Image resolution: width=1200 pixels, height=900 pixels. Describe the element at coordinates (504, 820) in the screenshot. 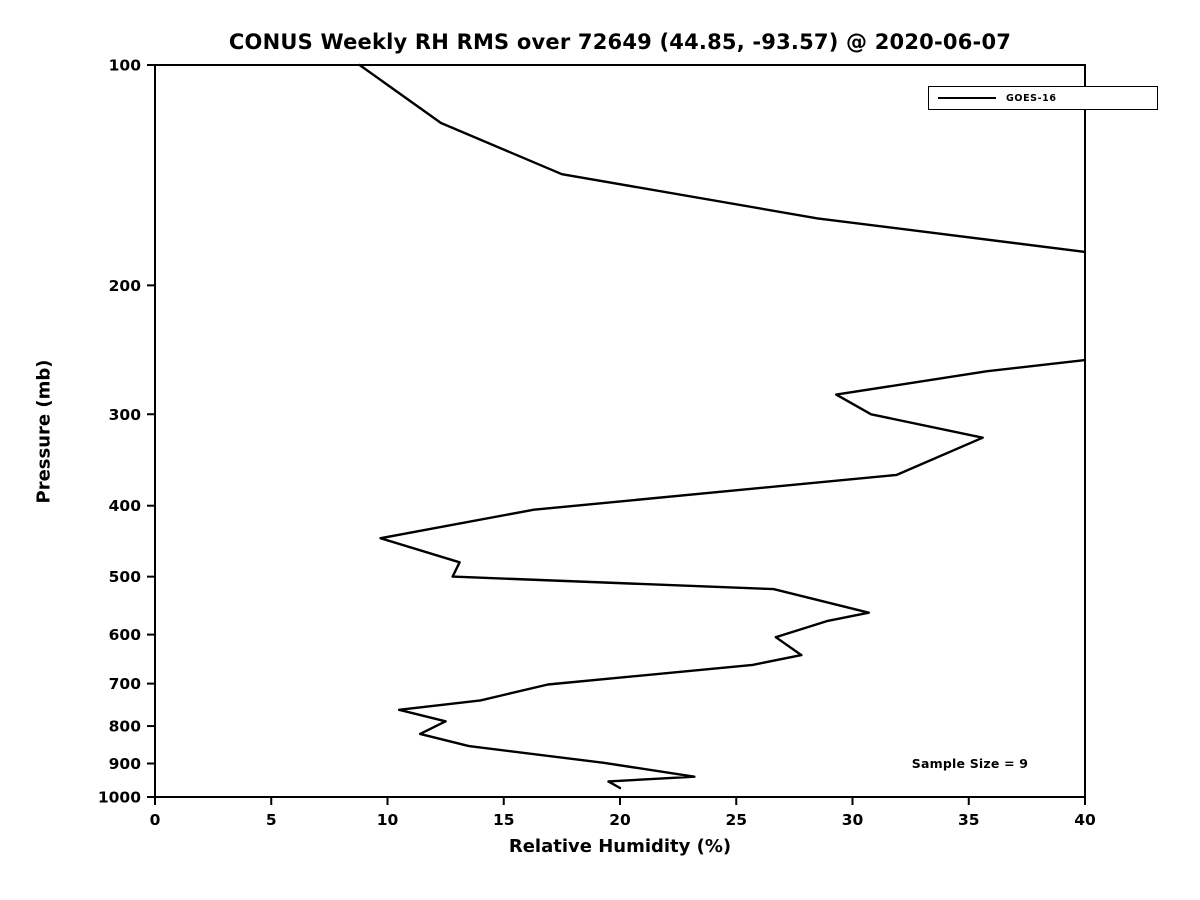

I see `x-tick-label: 15` at that location.